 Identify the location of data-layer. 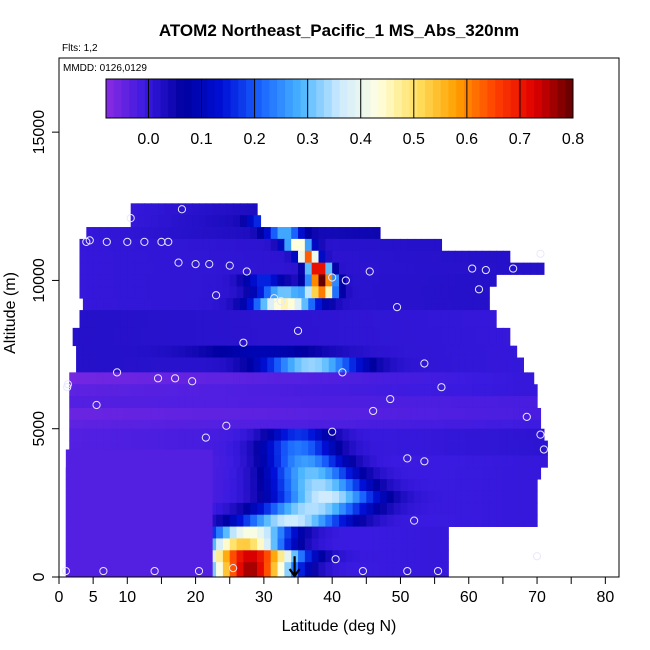
(303, 390).